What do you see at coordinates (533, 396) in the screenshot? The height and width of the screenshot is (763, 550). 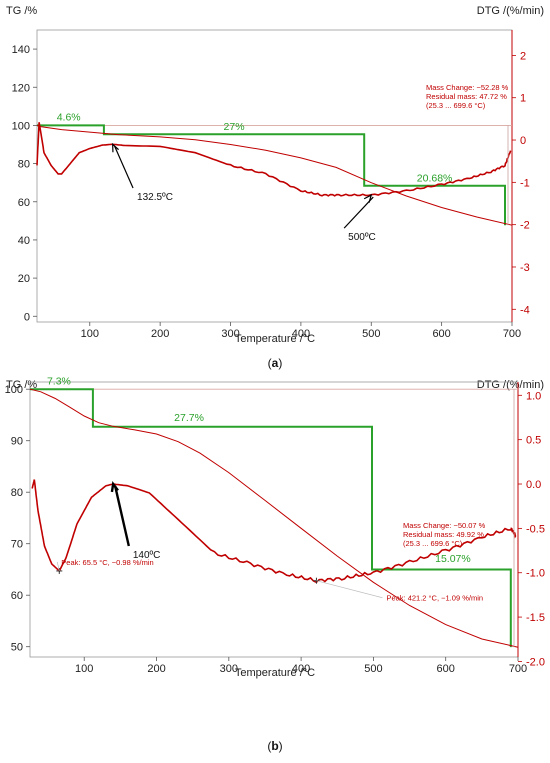 I see `y2-tick-label: 1.0` at bounding box center [533, 396].